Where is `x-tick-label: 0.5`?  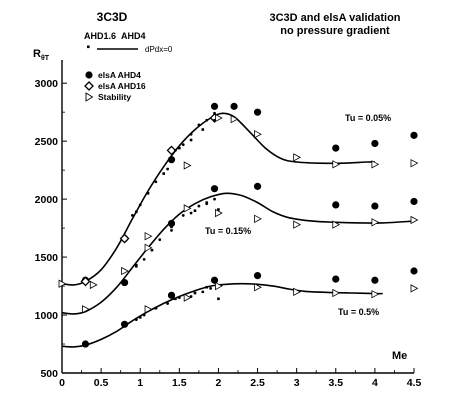 x-tick-label: 0.5 is located at coordinates (101, 383).